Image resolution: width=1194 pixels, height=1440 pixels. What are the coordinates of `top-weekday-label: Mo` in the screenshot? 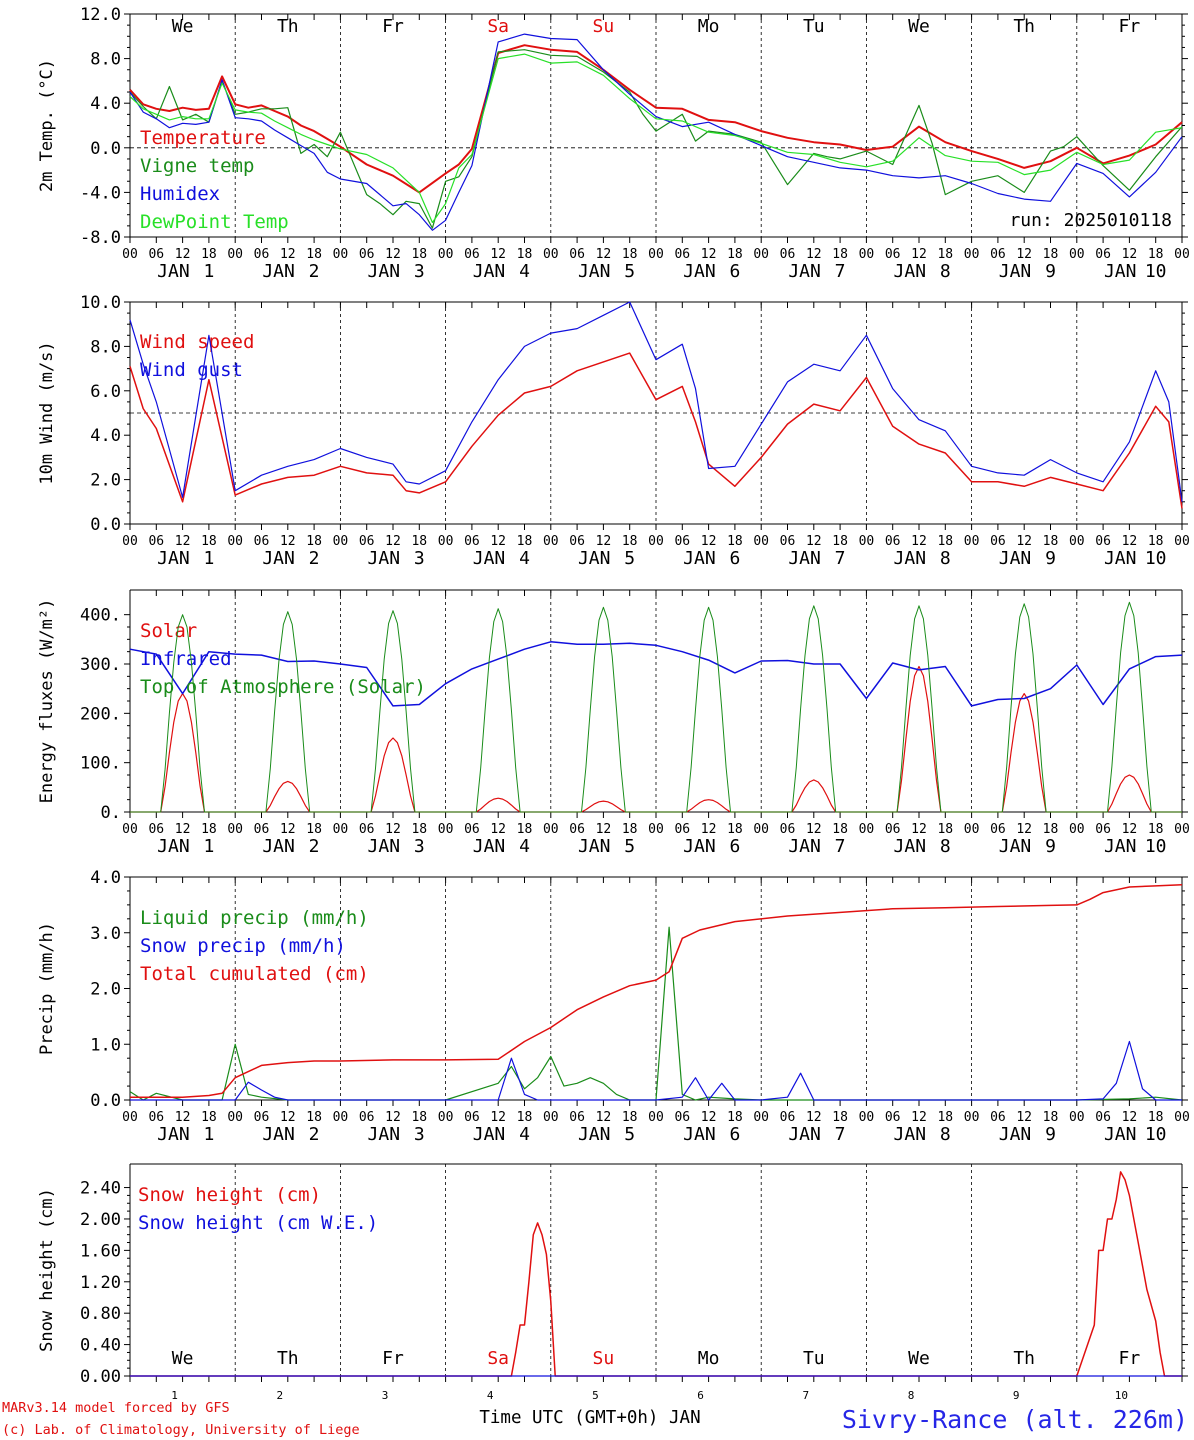 It's located at (709, 26).